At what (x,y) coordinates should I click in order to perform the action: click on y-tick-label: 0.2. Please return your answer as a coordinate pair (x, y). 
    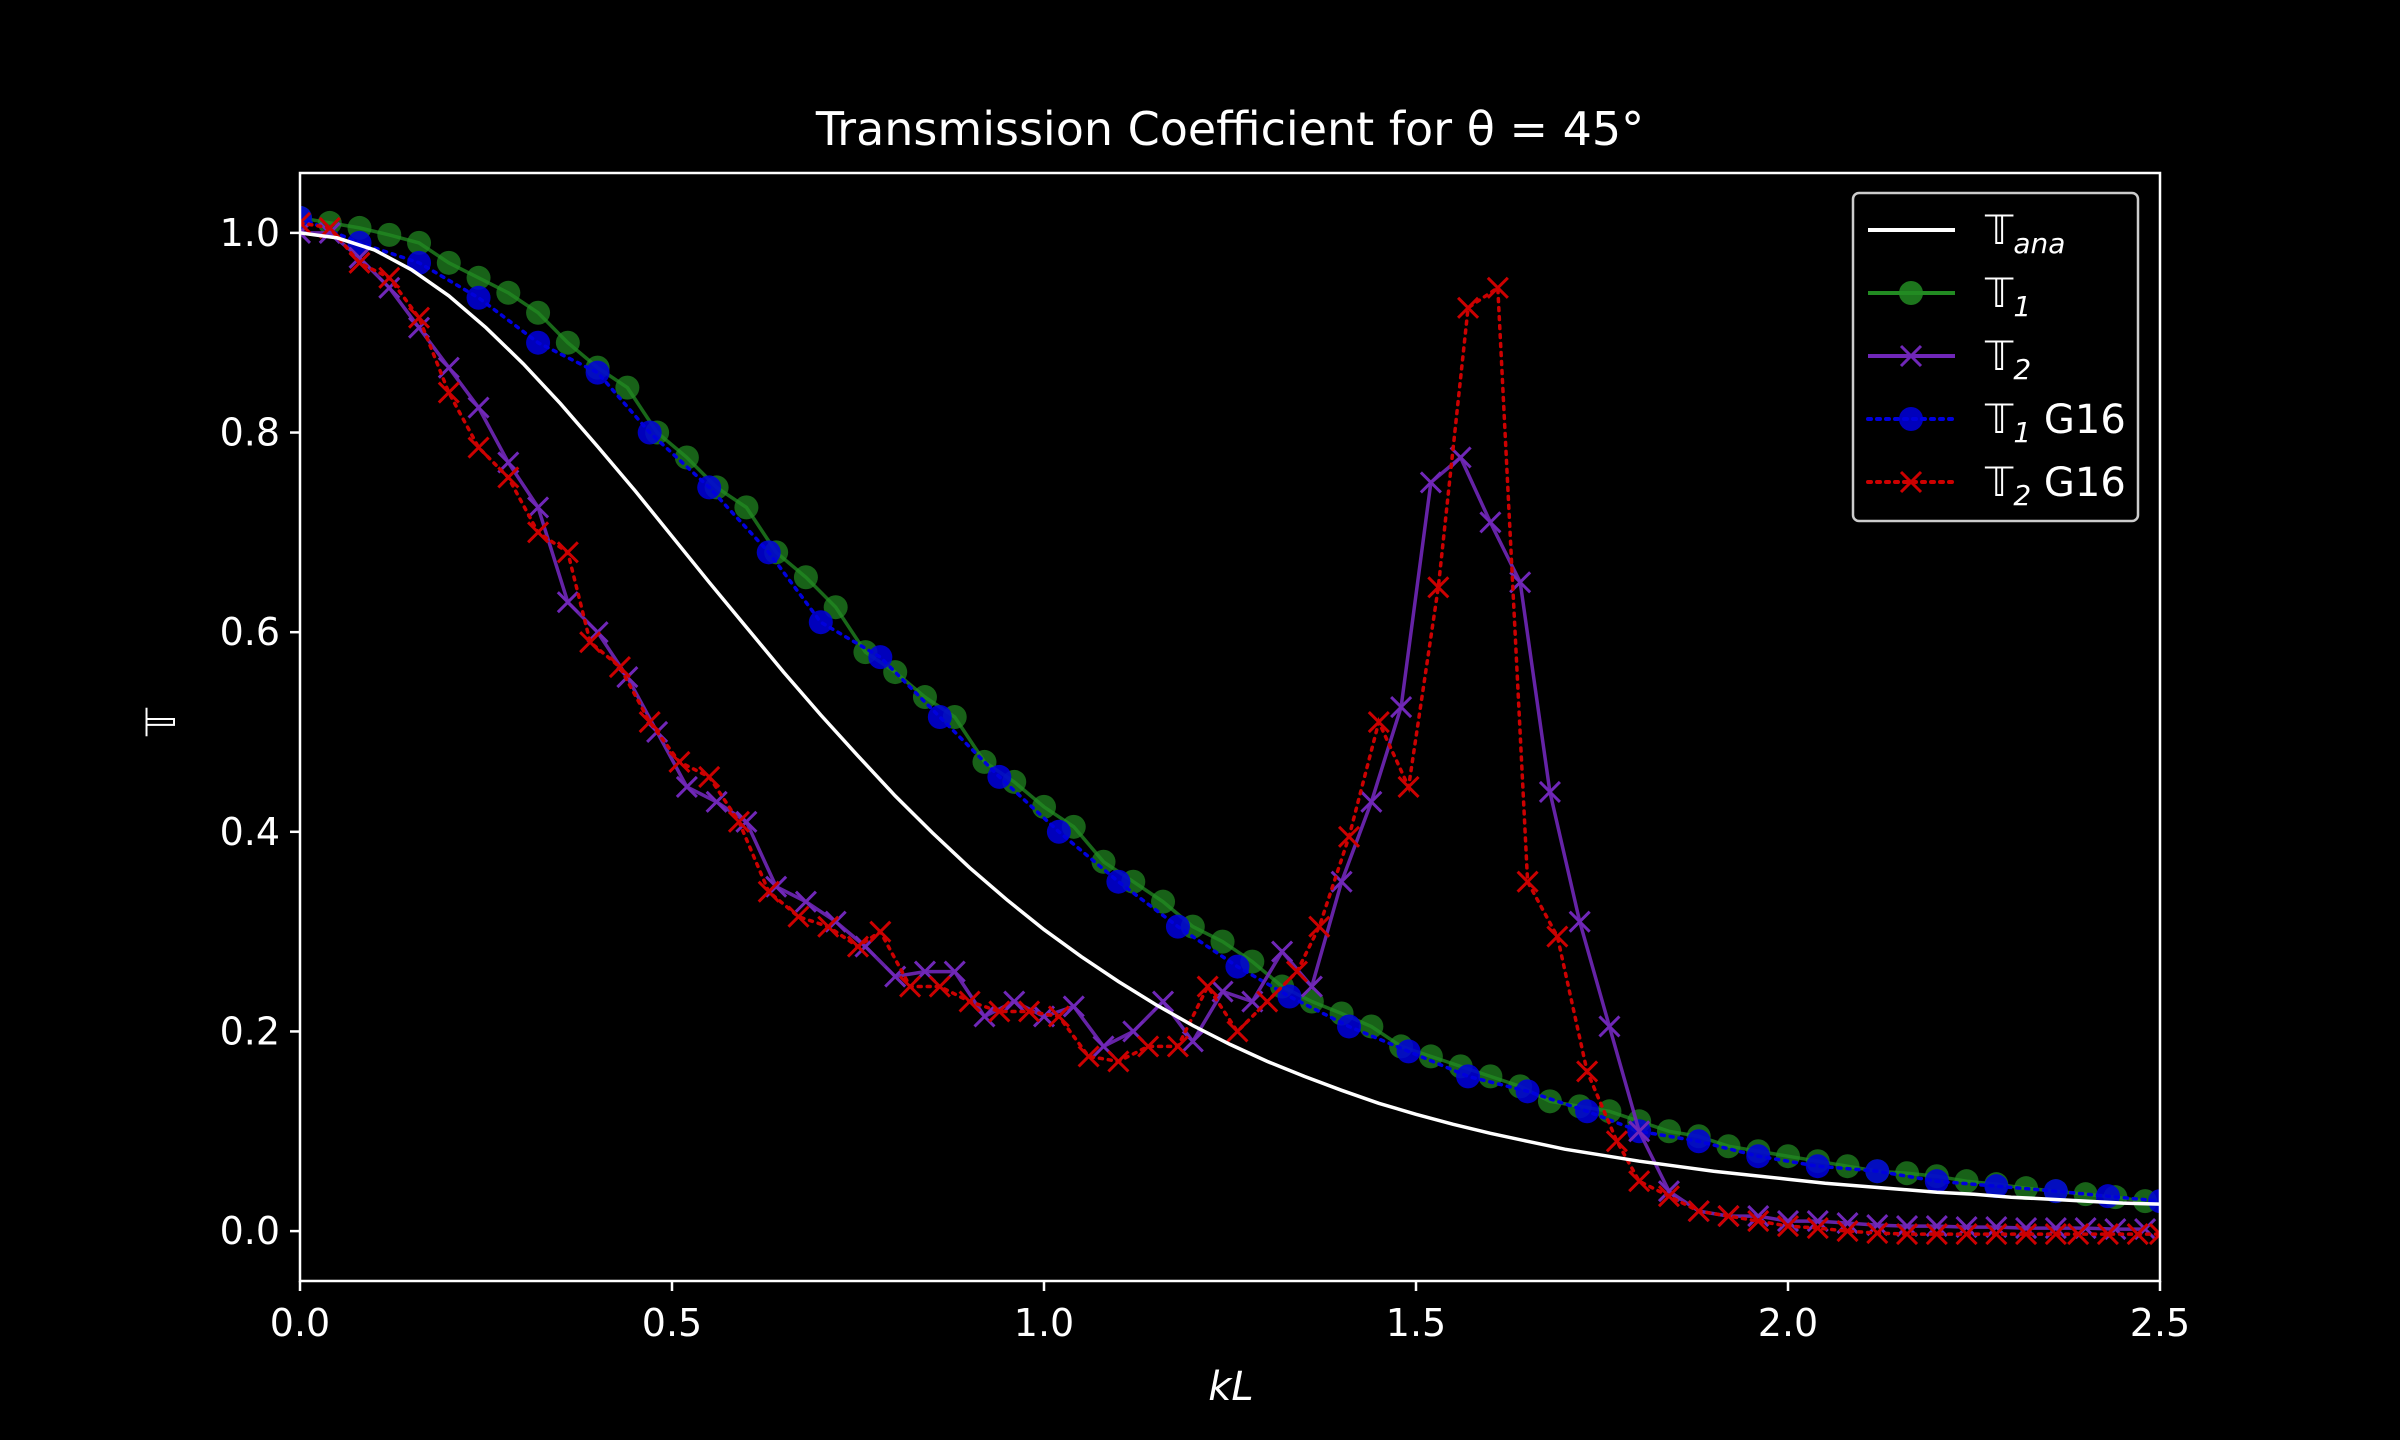
    Looking at the image, I should click on (250, 1031).